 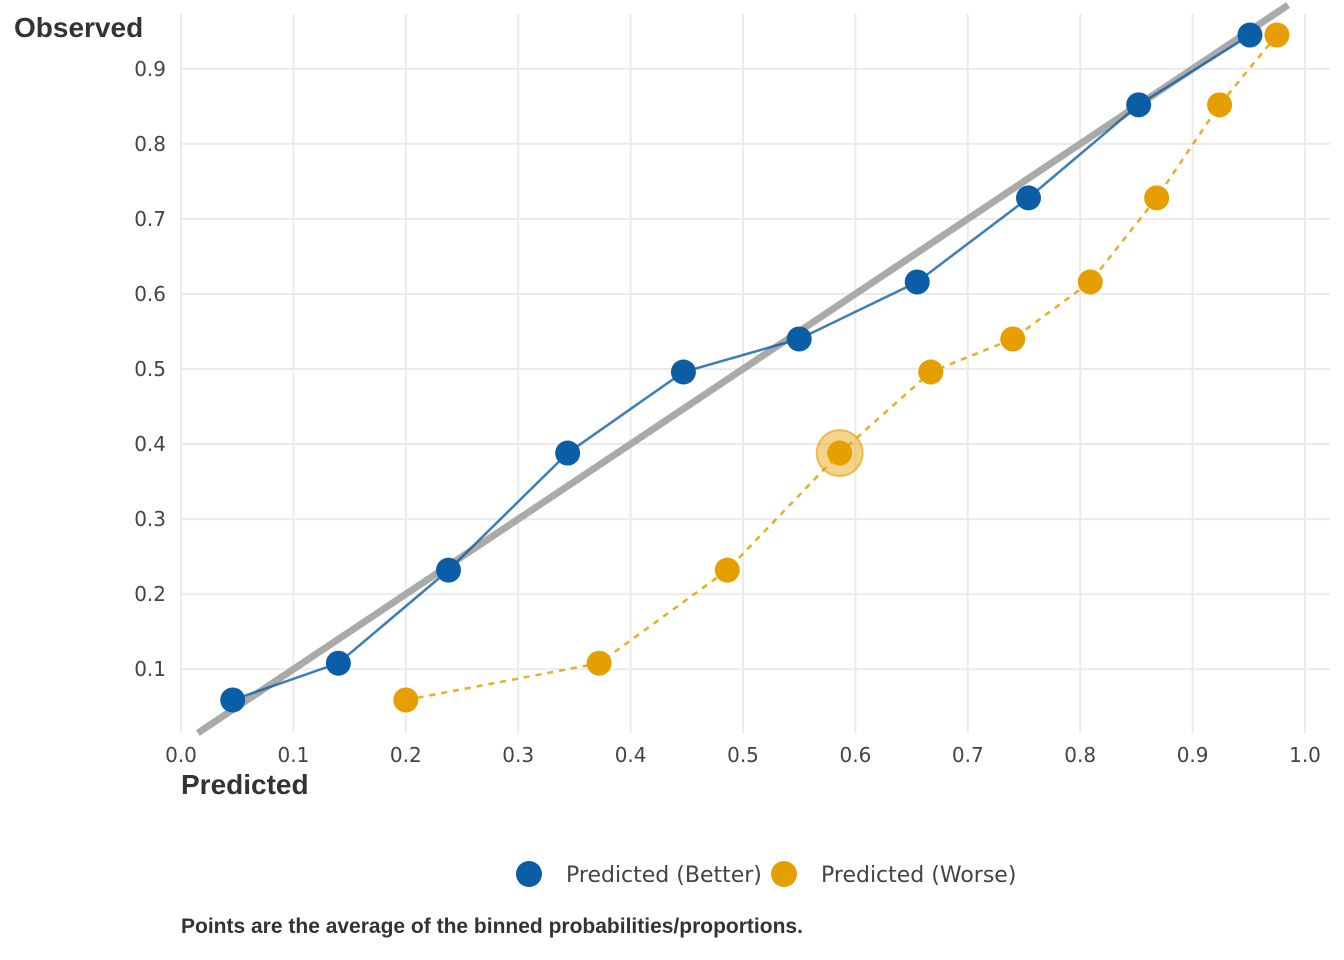 I want to click on legend-swatch-worse, so click(x=784, y=874).